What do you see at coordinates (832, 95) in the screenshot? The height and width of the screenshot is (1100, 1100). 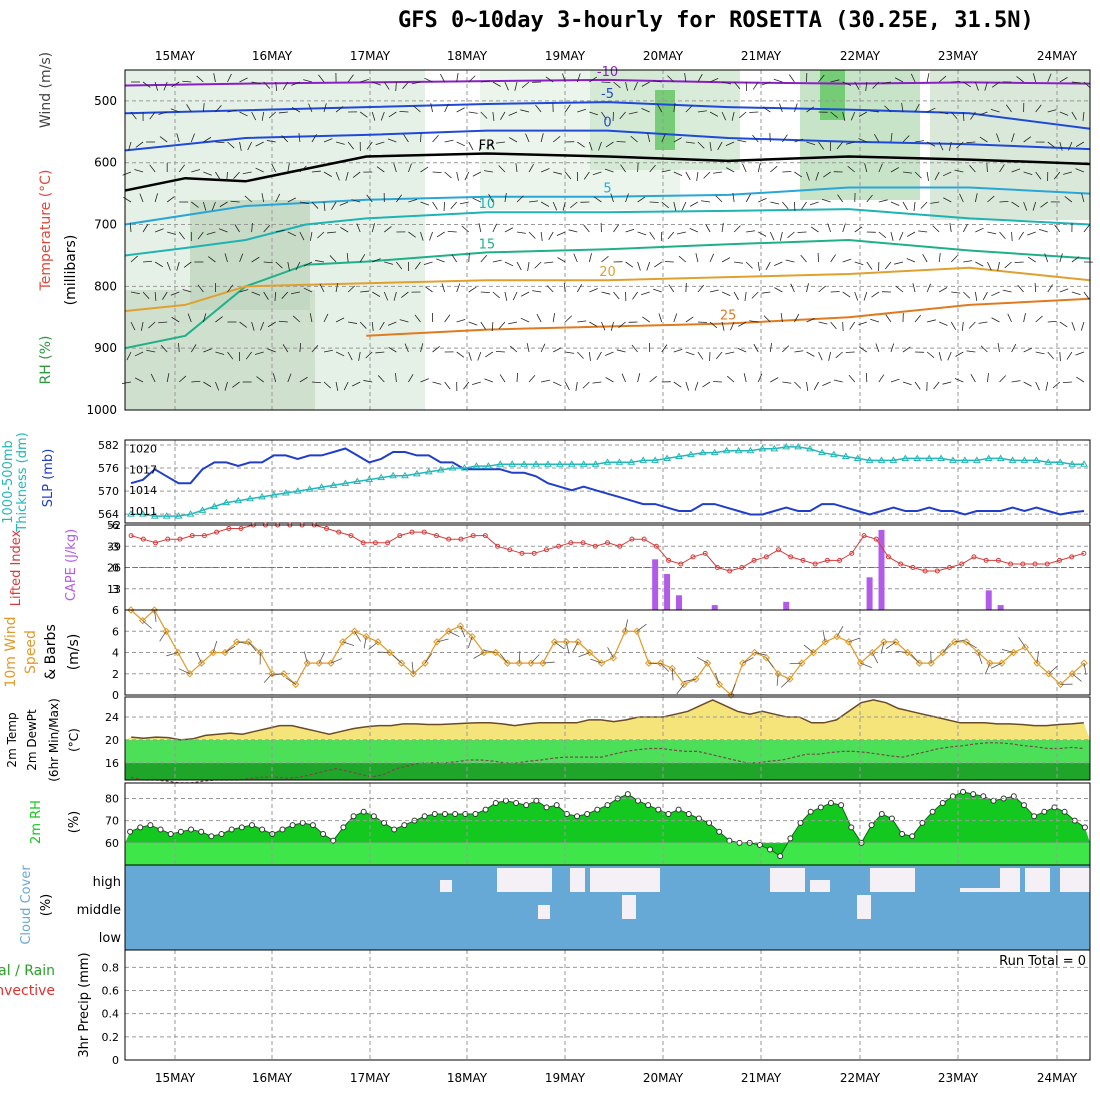 I see `rh-shade` at bounding box center [832, 95].